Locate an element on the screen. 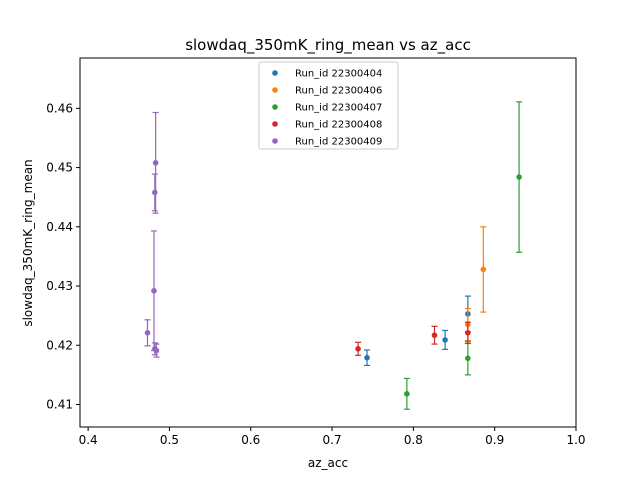 The width and height of the screenshot is (640, 480). legend-label: Run_id 22300404 is located at coordinates (338, 74).